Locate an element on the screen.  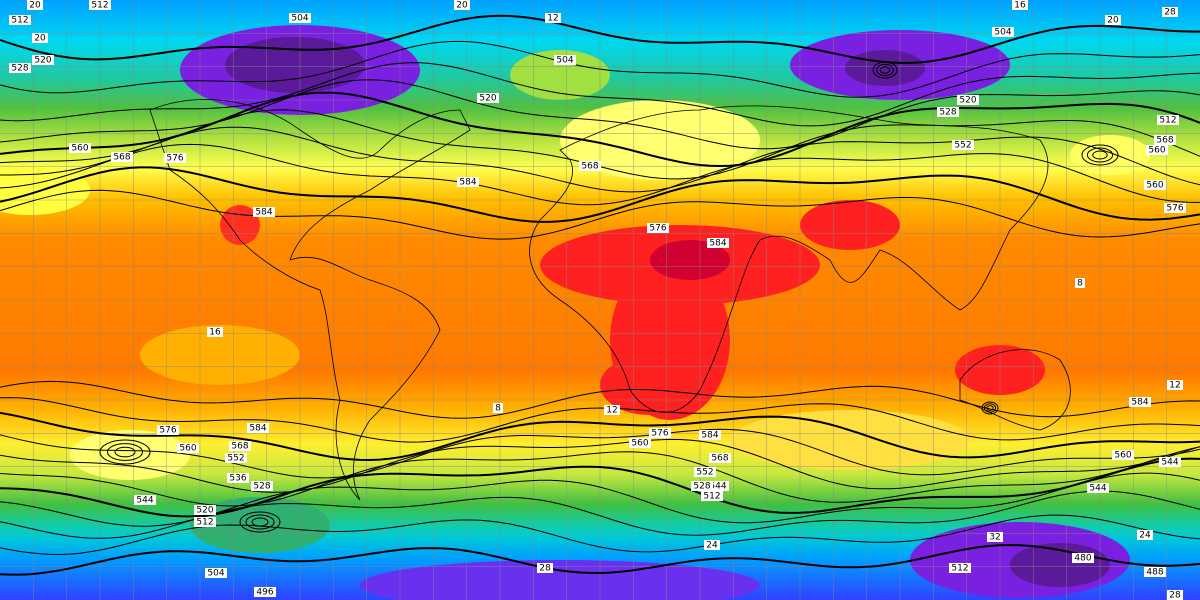
contour-label: 536 is located at coordinates (237, 479).